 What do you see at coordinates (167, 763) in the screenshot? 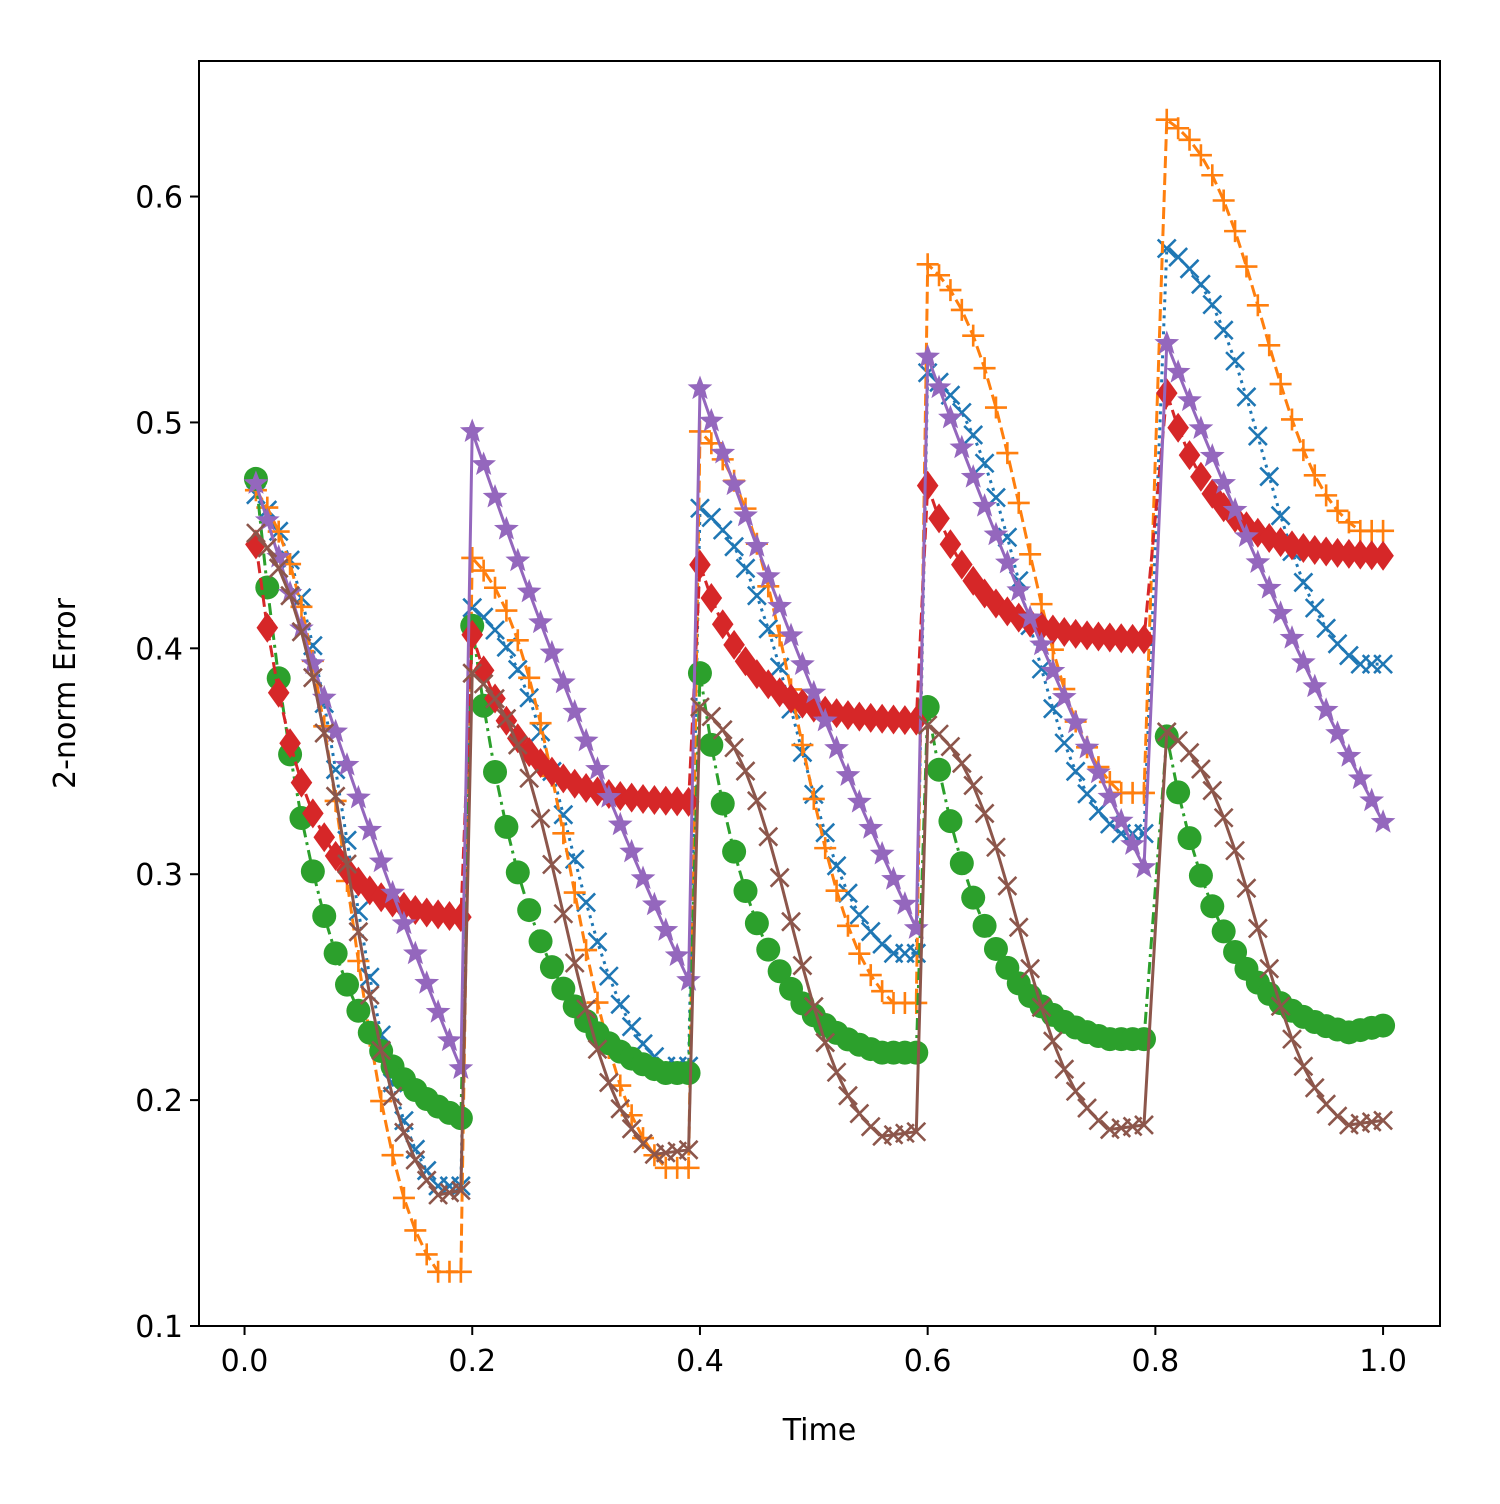
I see `y-axis-ticks: 0.1 0.2 0.3 0.4 0.5 0.6` at bounding box center [167, 763].